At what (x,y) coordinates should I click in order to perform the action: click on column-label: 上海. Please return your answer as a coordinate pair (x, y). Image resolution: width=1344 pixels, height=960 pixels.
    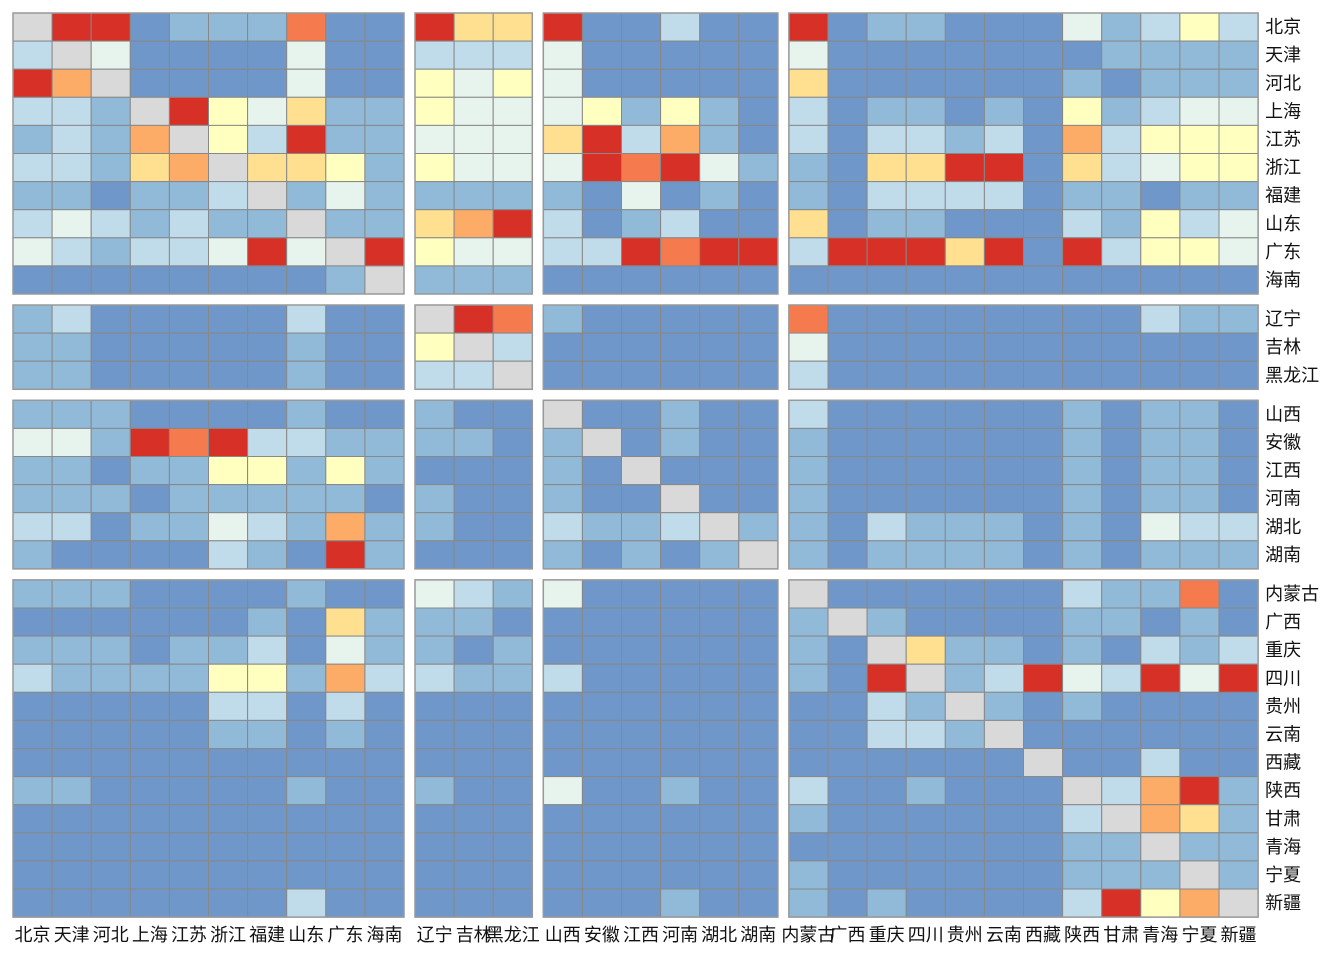
    Looking at the image, I should click on (150, 935).